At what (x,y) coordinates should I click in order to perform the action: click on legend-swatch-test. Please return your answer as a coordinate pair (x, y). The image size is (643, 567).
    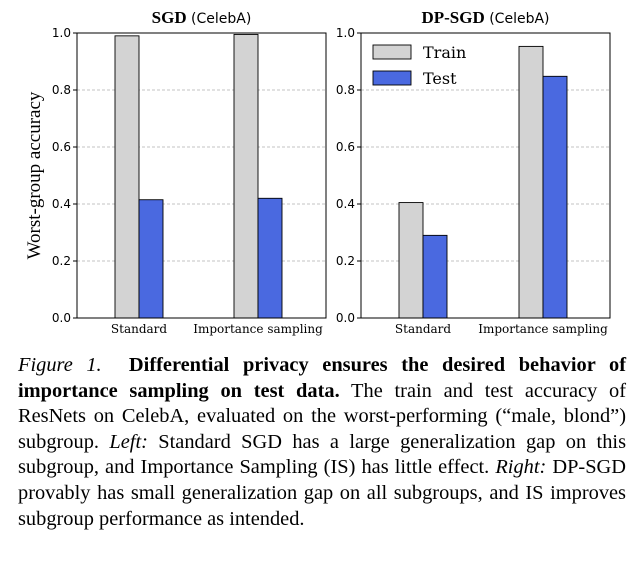
    Looking at the image, I should click on (392, 78).